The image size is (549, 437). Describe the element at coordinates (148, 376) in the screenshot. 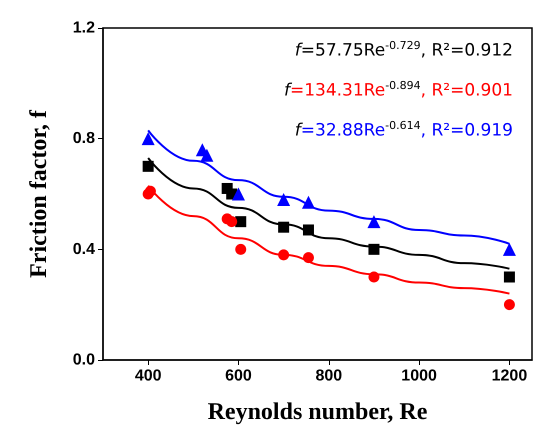

I see `x-tick-label: 400` at that location.